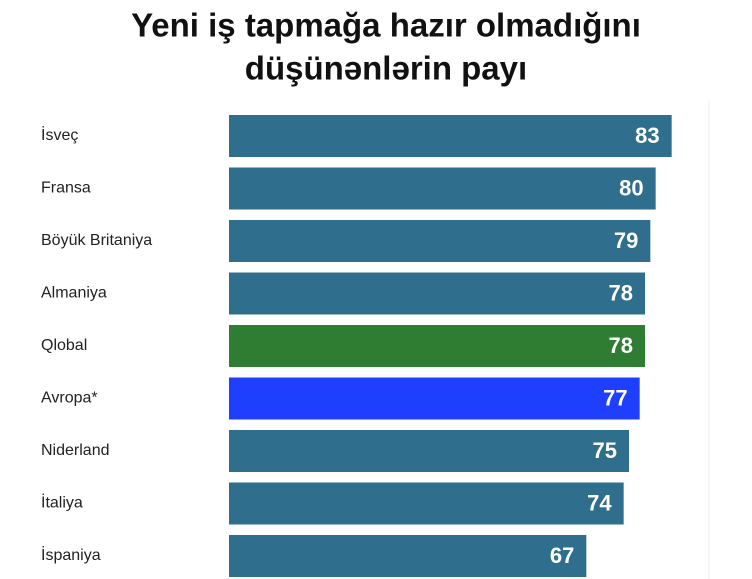  I want to click on category-label: Fransa, so click(66, 188).